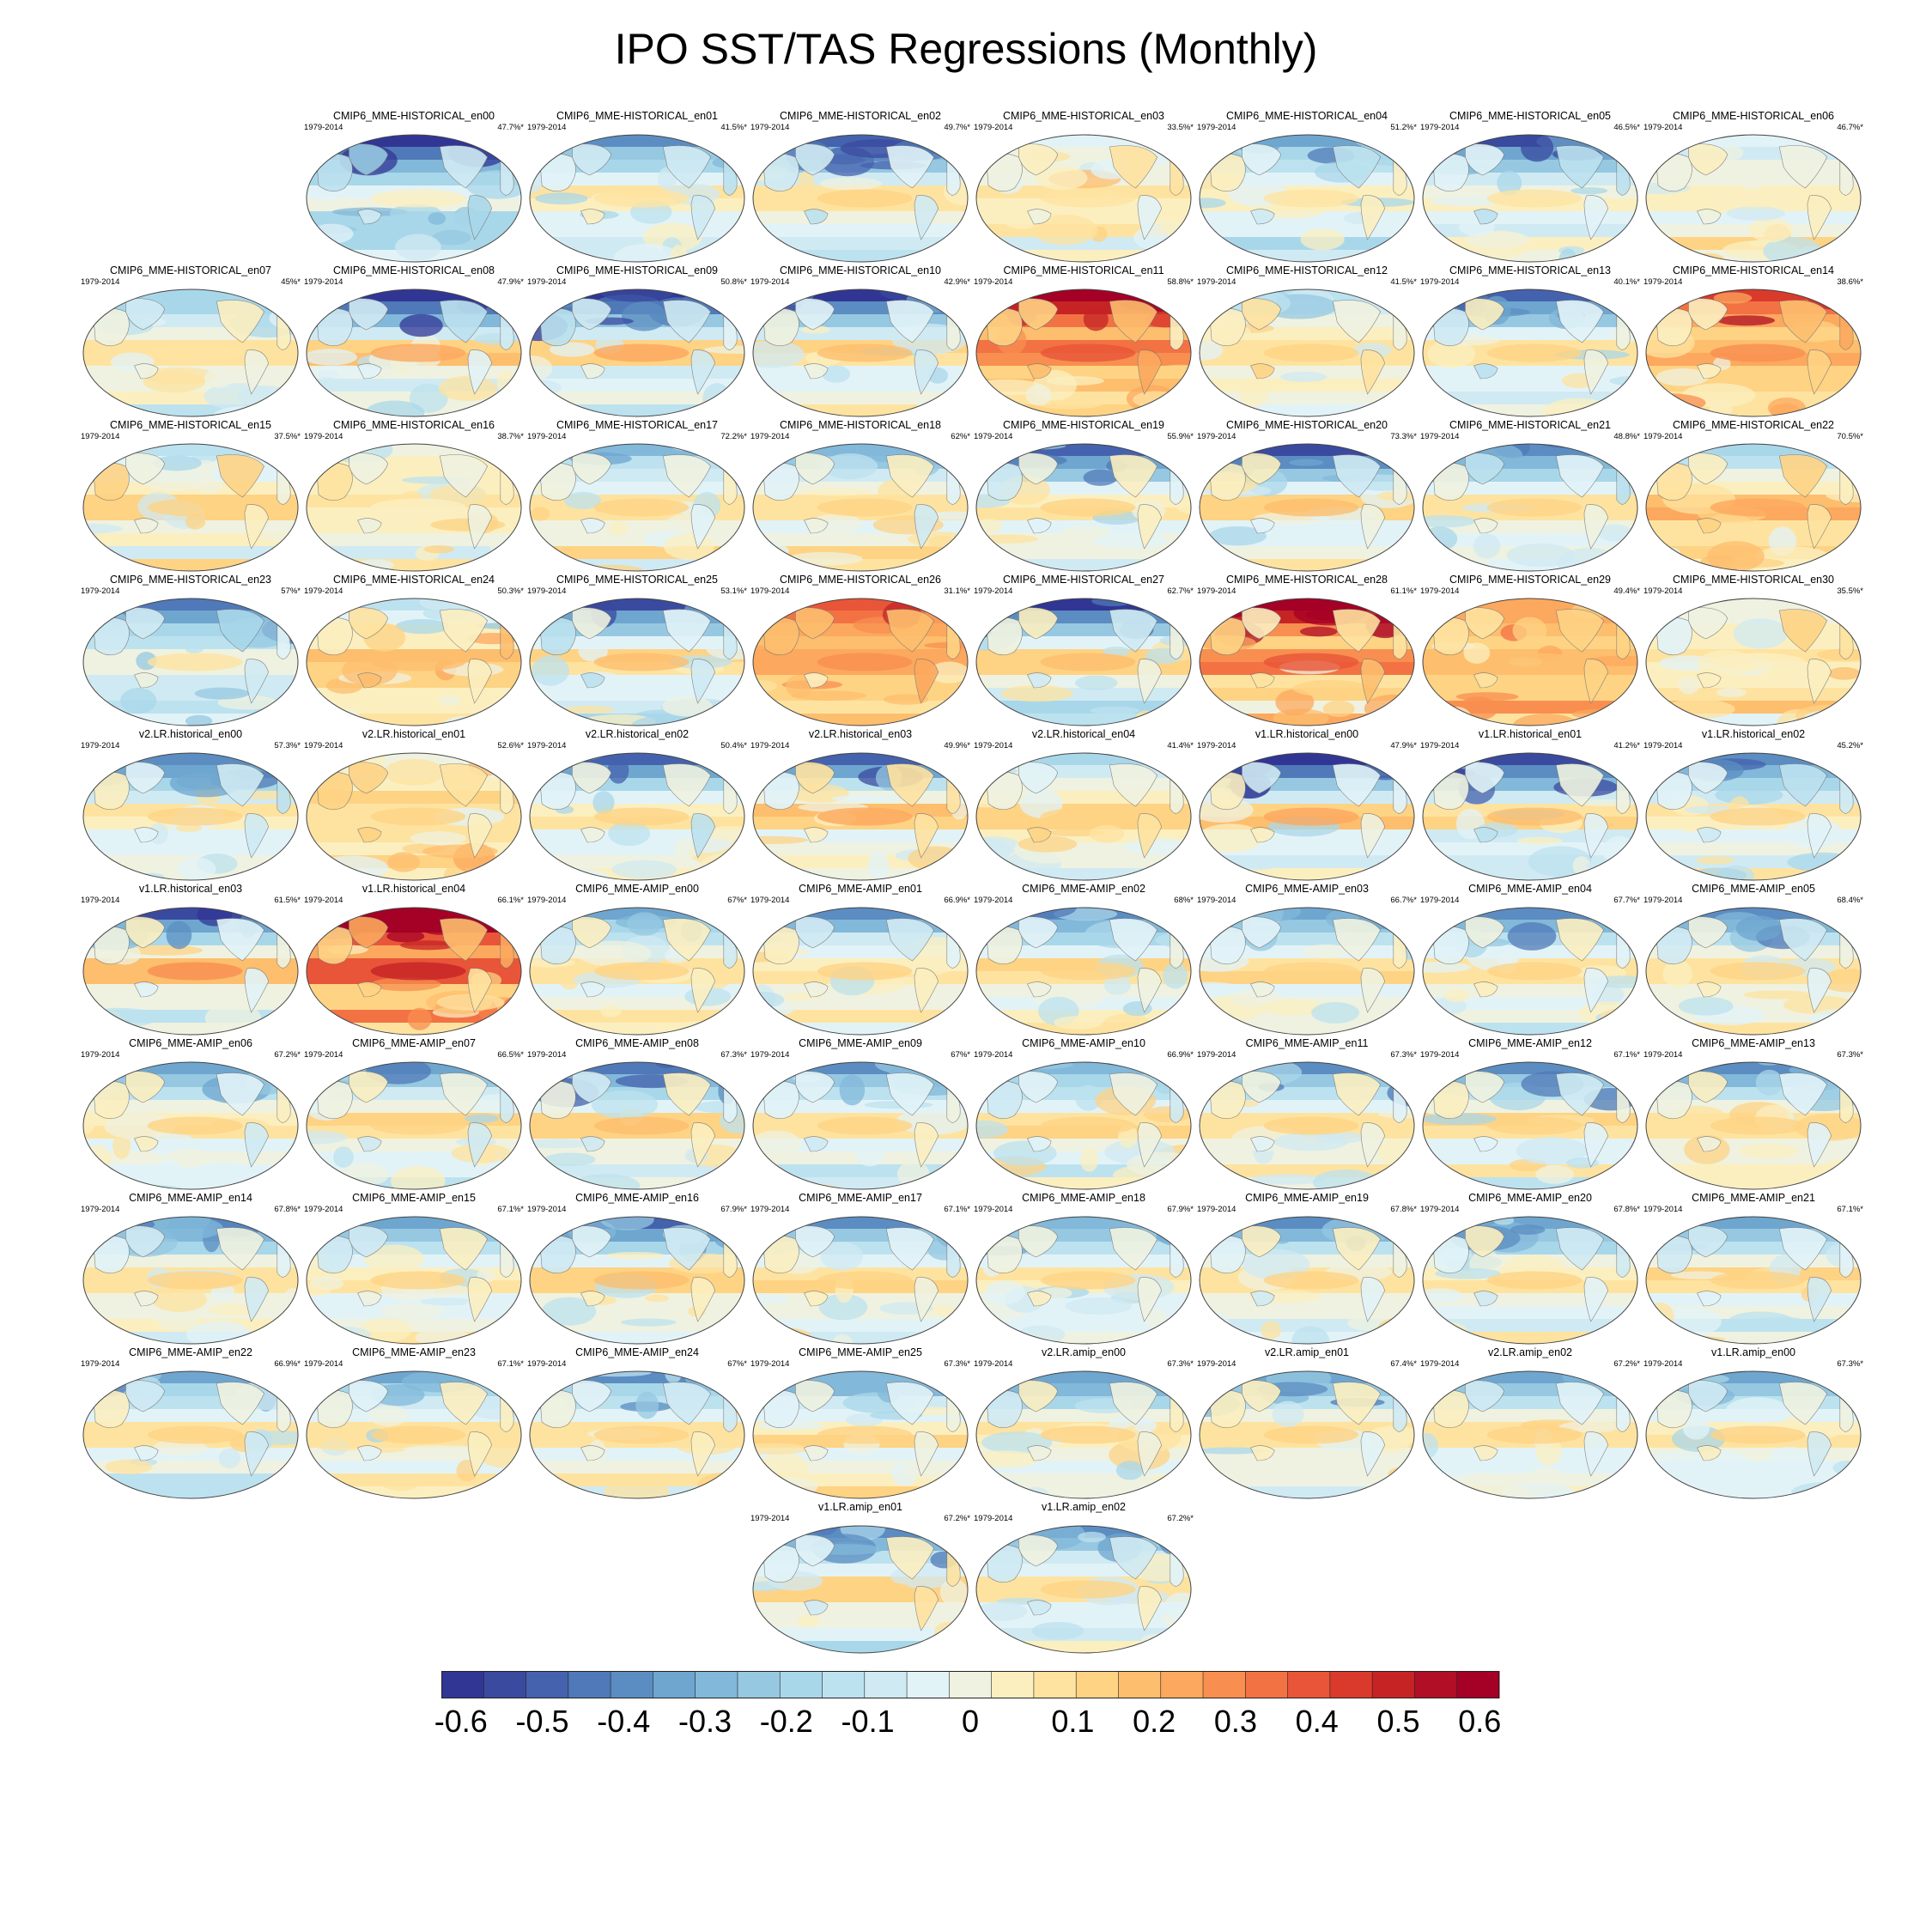 The width and height of the screenshot is (1932, 1932). I want to click on colorbar-tick-label: -0.1, so click(868, 1722).